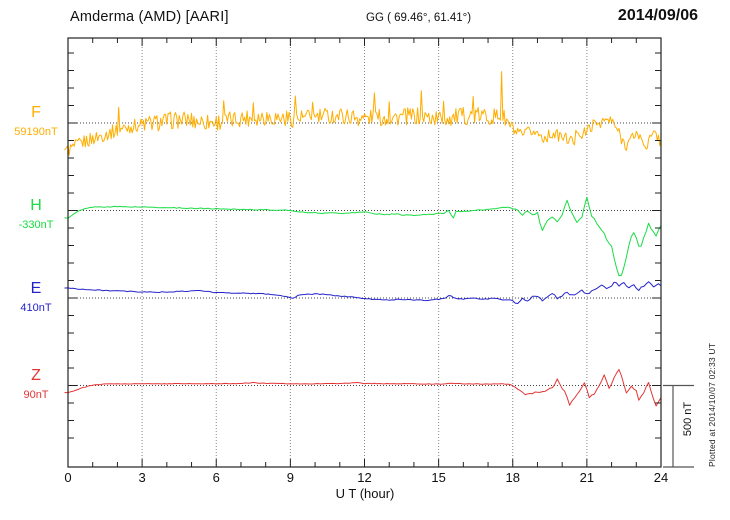 This screenshot has height=520, width=730. What do you see at coordinates (36, 225) in the screenshot?
I see `component-baseline-H: -330nT` at bounding box center [36, 225].